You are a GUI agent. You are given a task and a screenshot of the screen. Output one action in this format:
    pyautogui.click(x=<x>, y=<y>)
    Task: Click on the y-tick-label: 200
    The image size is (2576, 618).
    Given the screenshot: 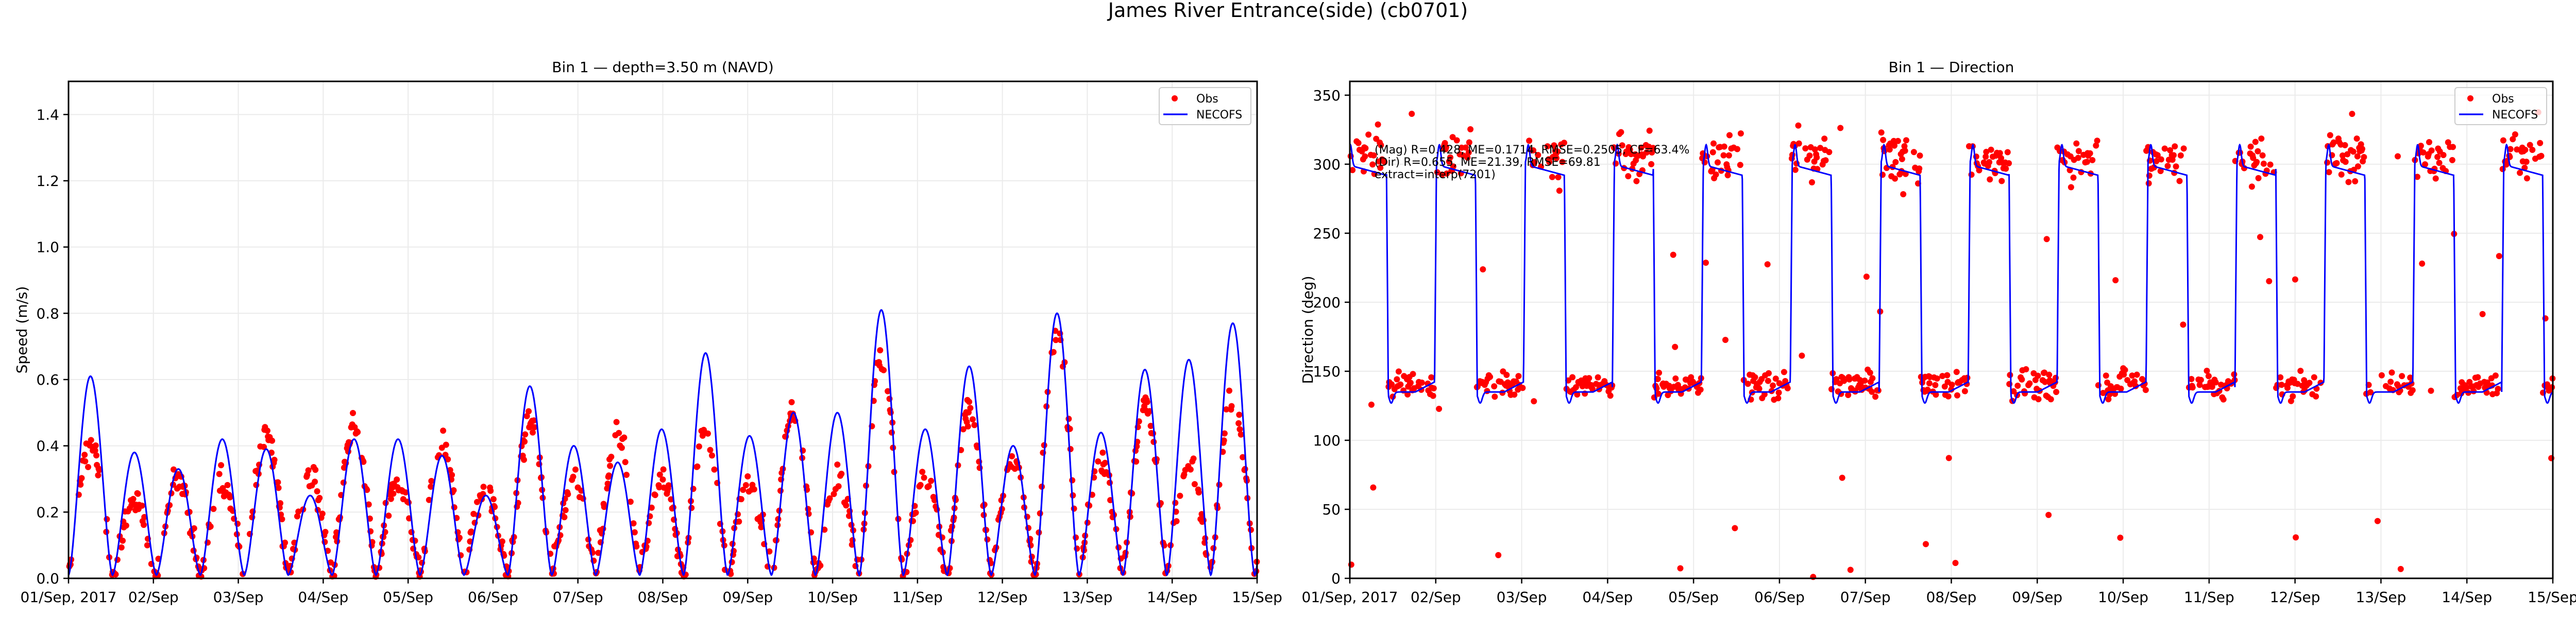 What is the action you would take?
    pyautogui.click(x=1327, y=302)
    